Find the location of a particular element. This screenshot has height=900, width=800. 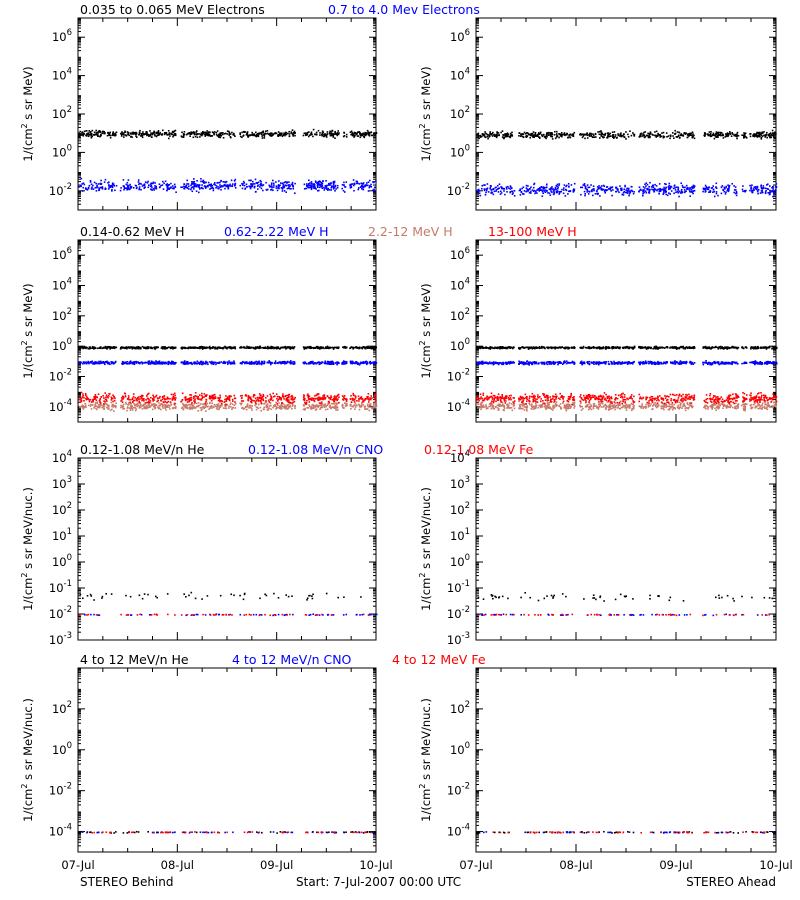

panel-1-title-3: 13-100 MeV H is located at coordinates (532, 231).